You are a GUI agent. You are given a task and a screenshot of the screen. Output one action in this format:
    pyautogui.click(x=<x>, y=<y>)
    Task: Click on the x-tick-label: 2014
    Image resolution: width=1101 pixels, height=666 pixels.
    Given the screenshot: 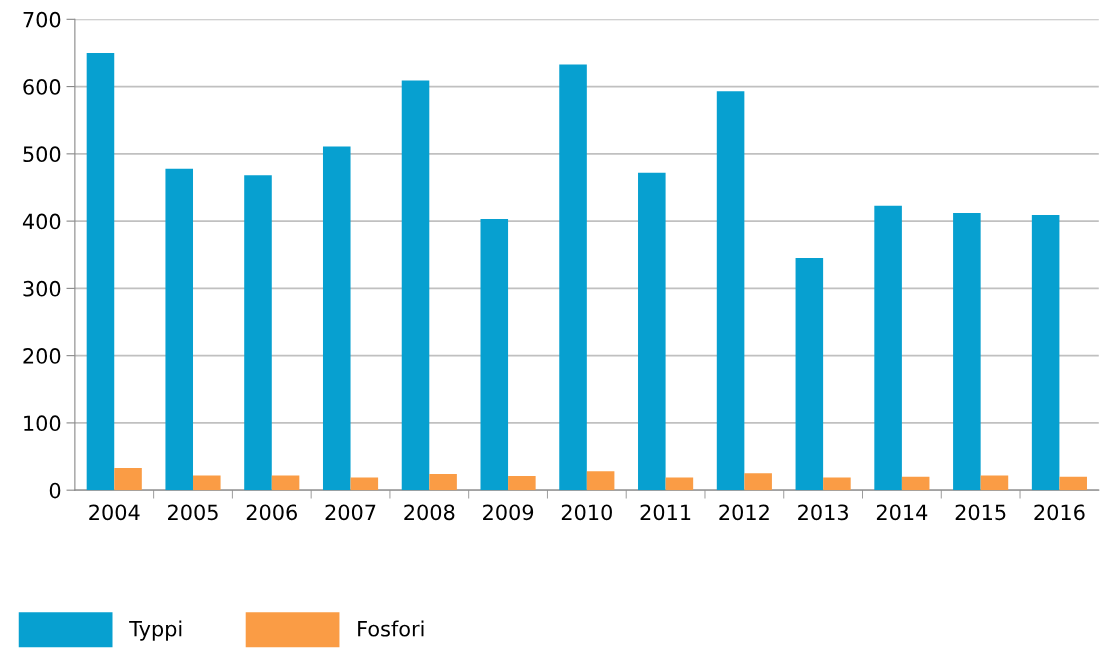 What is the action you would take?
    pyautogui.click(x=902, y=512)
    